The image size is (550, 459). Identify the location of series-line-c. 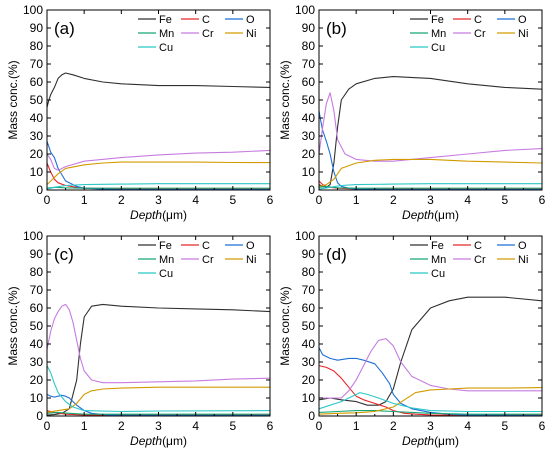
(430, 390).